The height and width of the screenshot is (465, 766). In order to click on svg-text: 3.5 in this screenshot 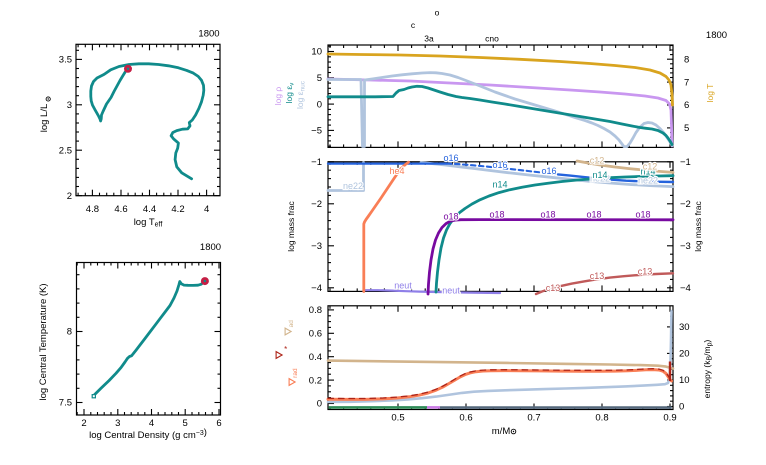, I will do `click(65, 60)`.